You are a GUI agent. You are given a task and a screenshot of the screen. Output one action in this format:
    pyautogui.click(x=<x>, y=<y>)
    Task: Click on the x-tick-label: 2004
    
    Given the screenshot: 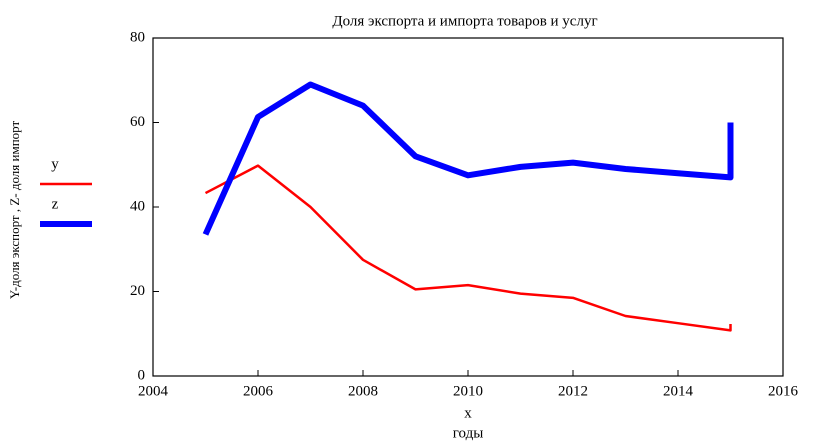 What is the action you would take?
    pyautogui.click(x=153, y=391)
    